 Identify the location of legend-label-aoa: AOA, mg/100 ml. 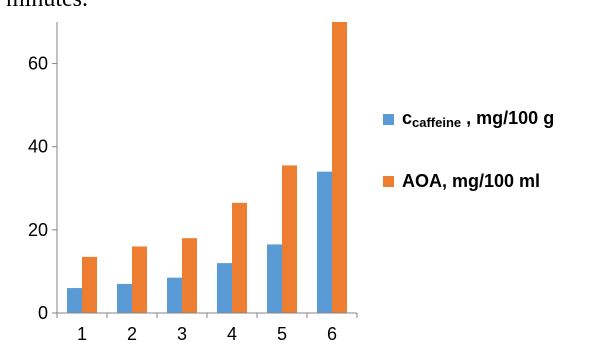
(471, 181).